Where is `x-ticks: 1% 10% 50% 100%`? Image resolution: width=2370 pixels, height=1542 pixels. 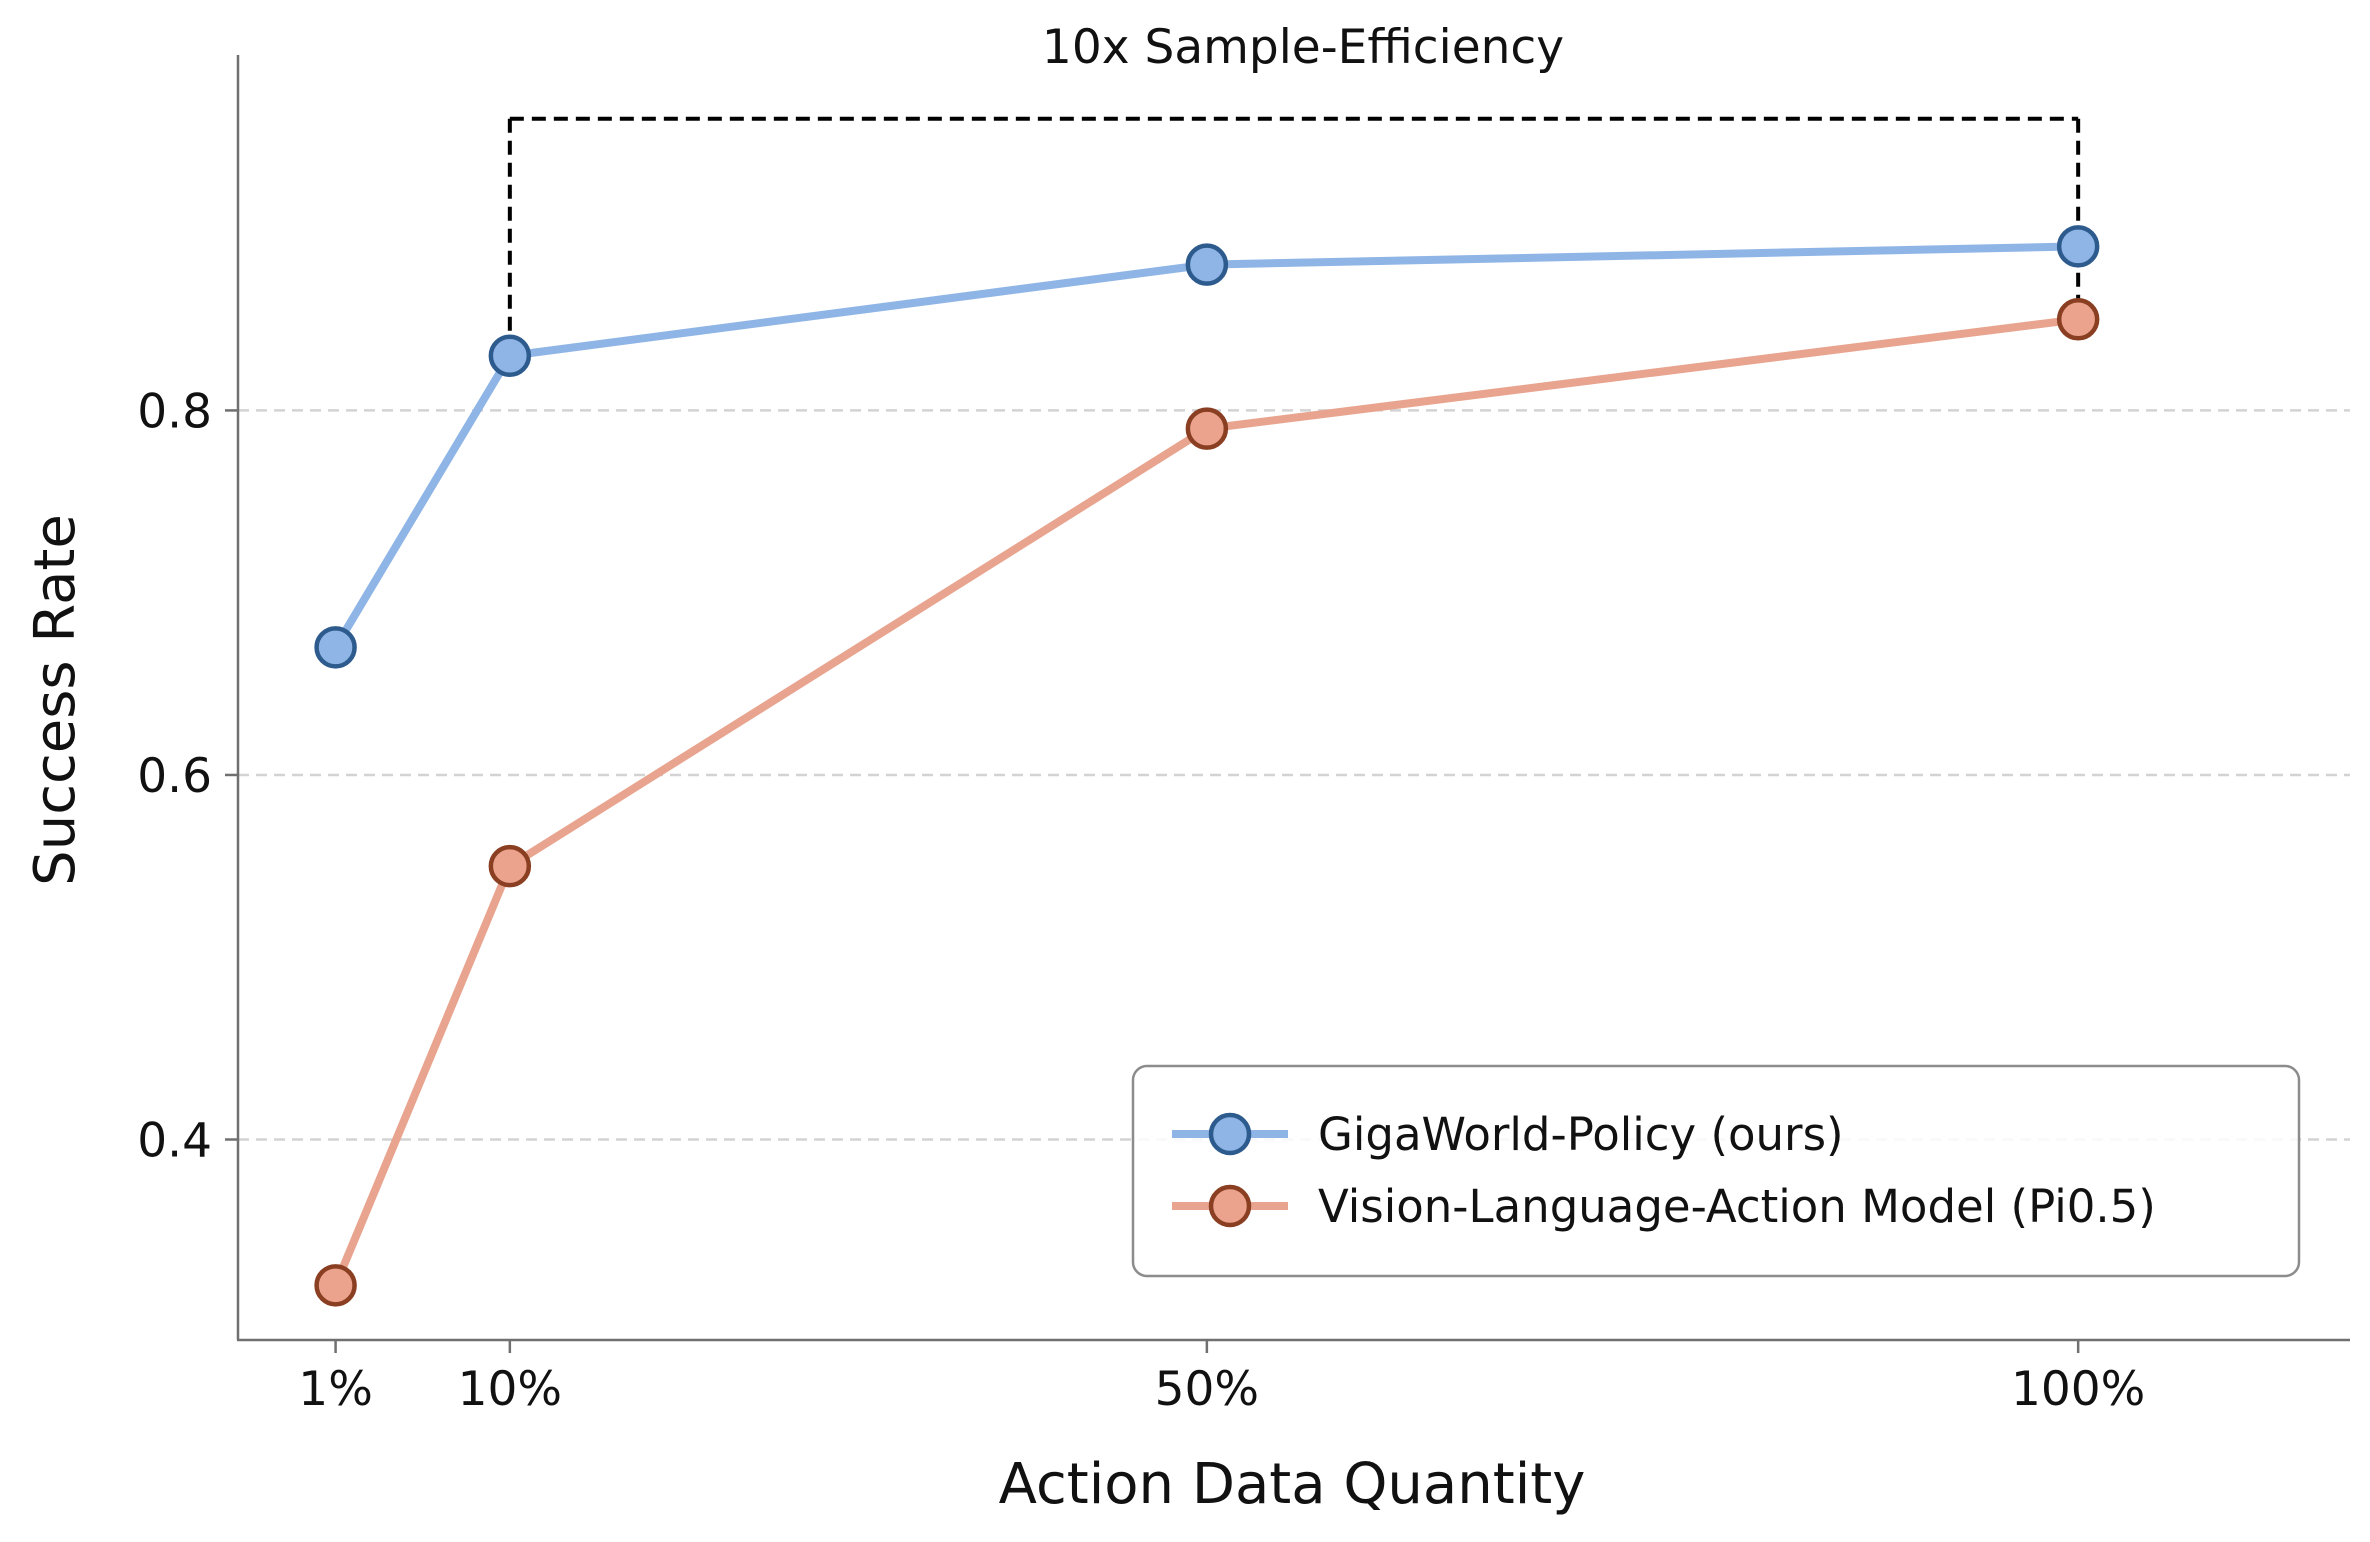
x-ticks: 1% 10% 50% 100% is located at coordinates (1221, 1378).